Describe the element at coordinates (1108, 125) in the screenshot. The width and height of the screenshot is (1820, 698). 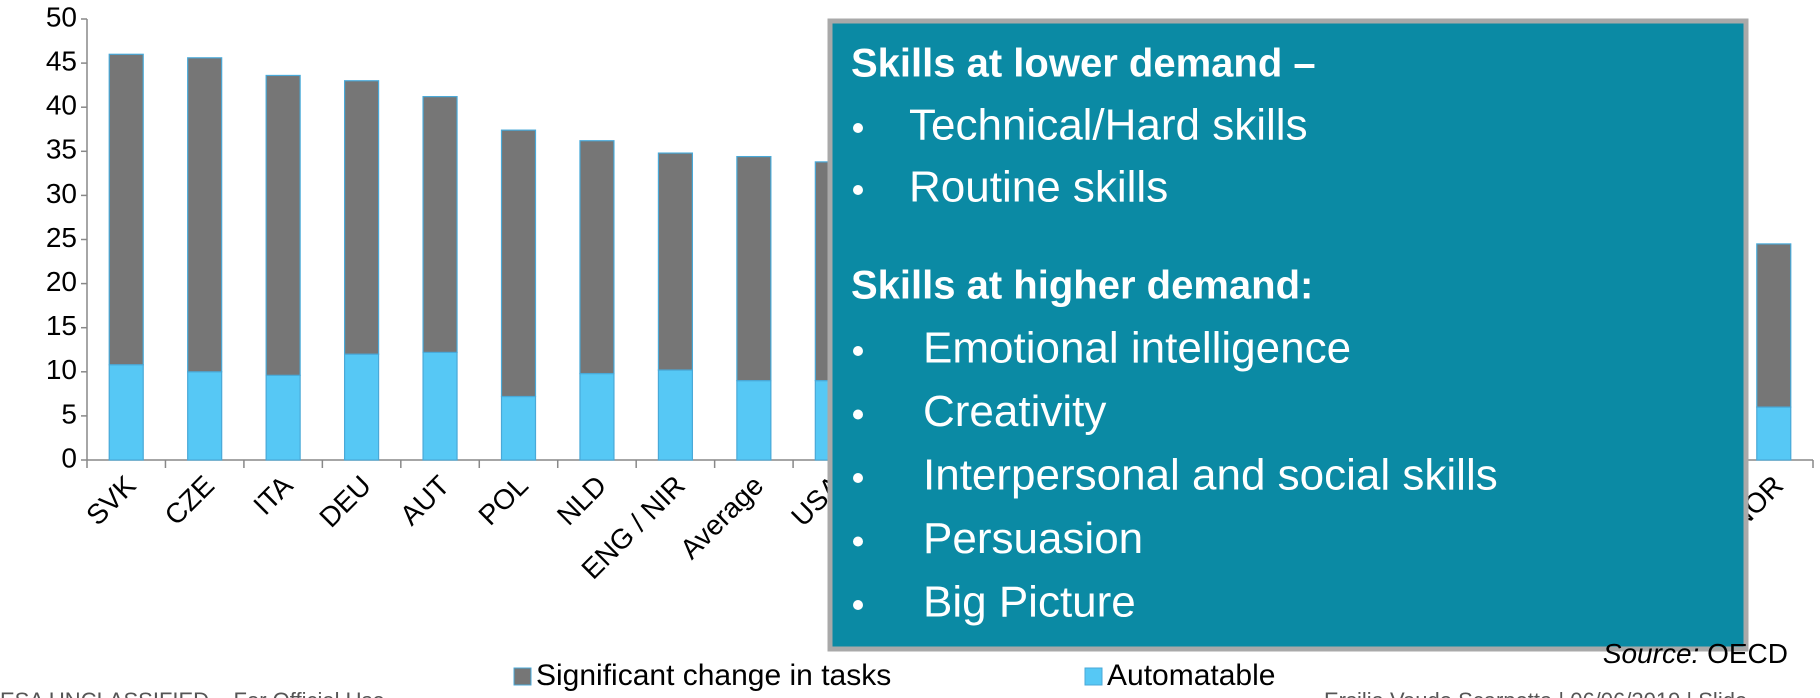
I see `callout-item: Technical/Hard skills` at that location.